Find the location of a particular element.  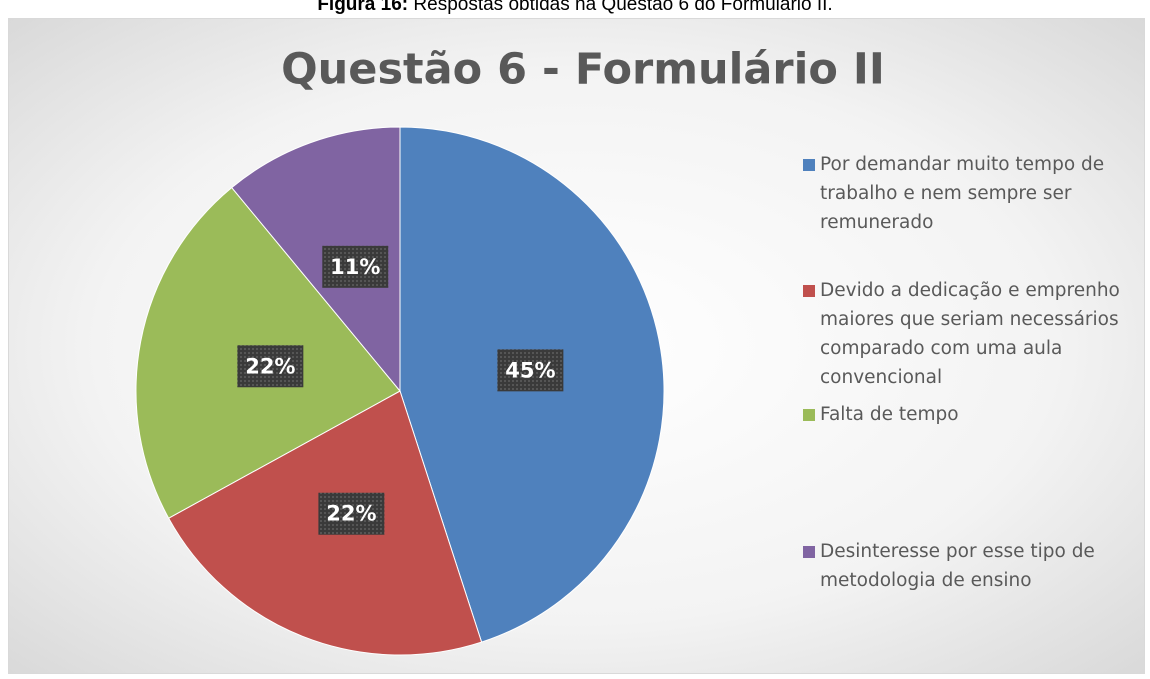

data-label: 11% is located at coordinates (355, 267).